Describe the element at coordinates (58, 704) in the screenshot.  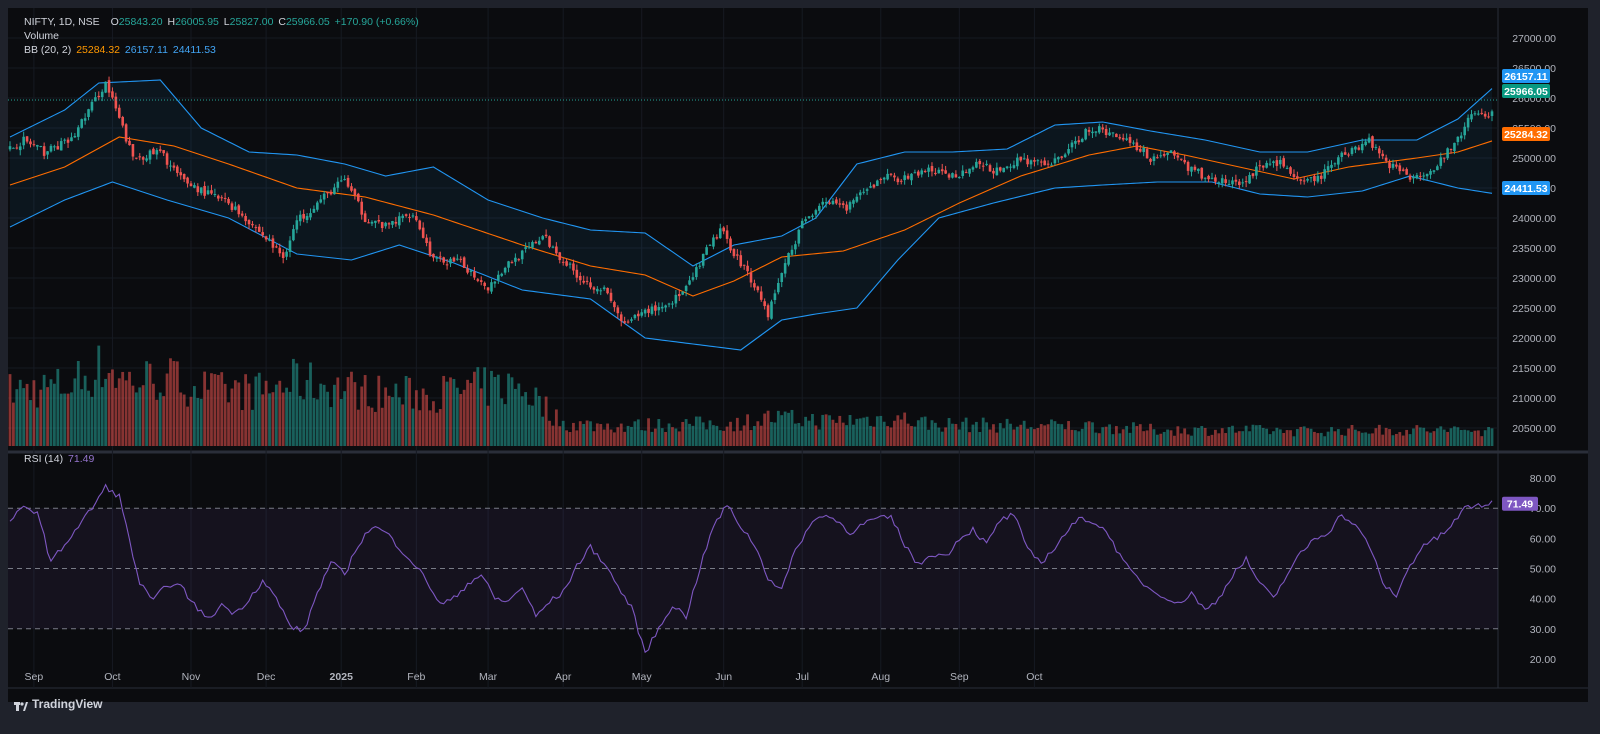
I see `tradingview-logo: TradingView` at that location.